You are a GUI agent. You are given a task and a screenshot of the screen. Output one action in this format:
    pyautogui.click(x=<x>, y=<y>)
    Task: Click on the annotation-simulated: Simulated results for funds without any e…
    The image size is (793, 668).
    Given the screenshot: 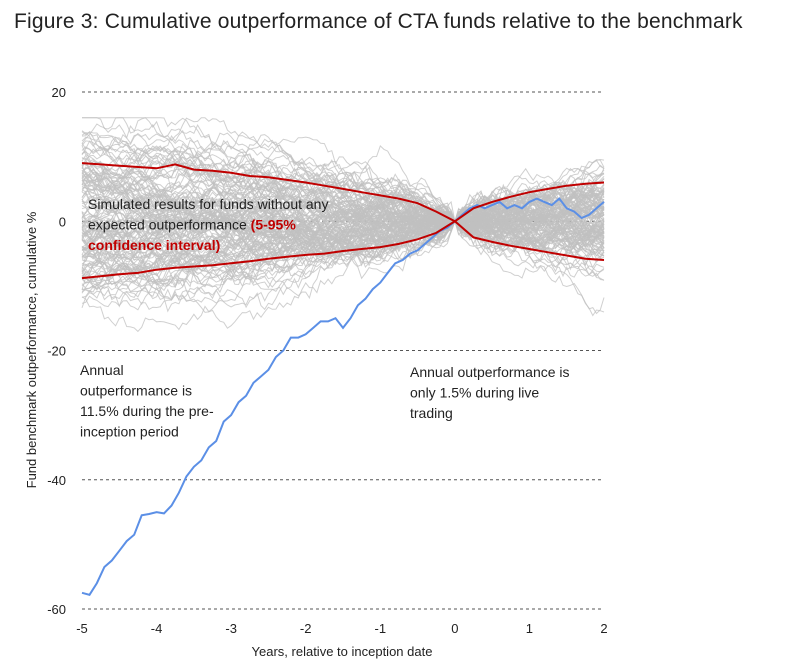 What is the action you would take?
    pyautogui.click(x=208, y=224)
    